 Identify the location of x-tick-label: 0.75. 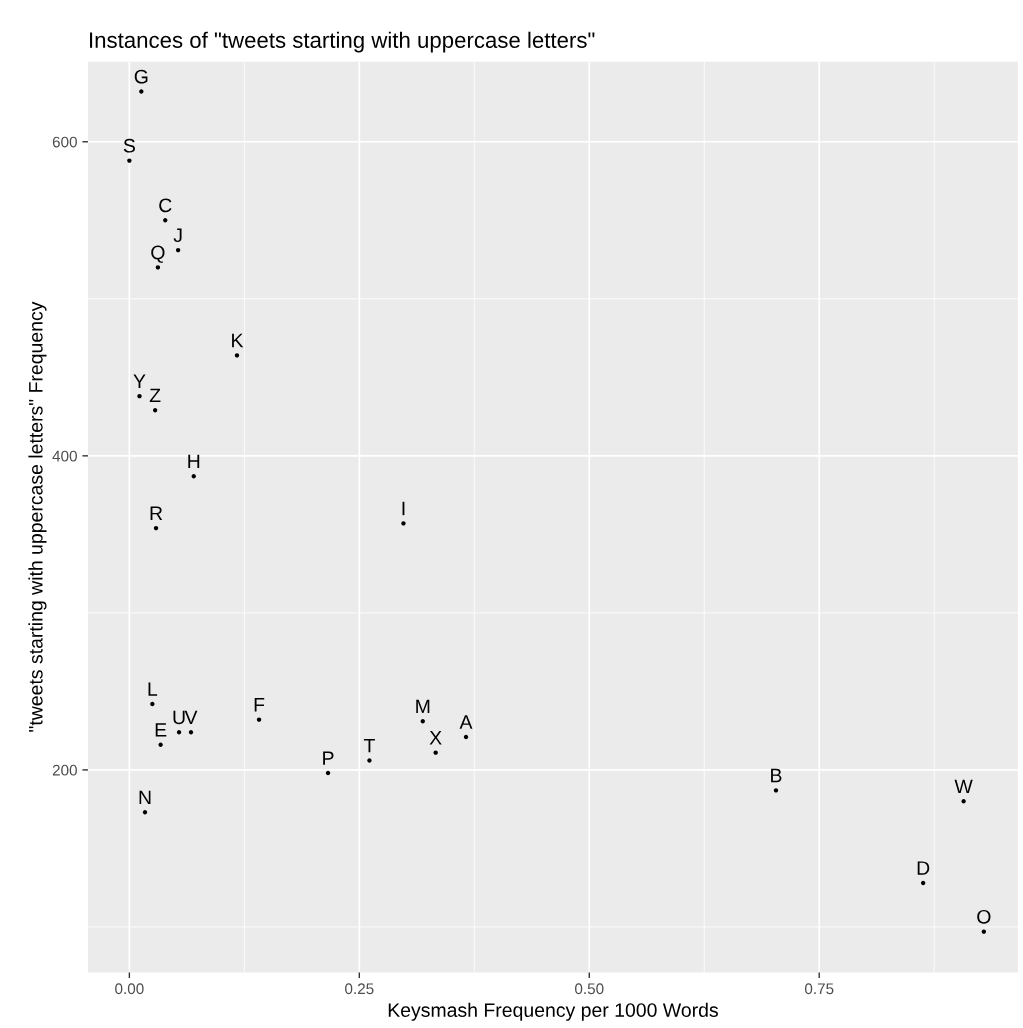
(819, 989).